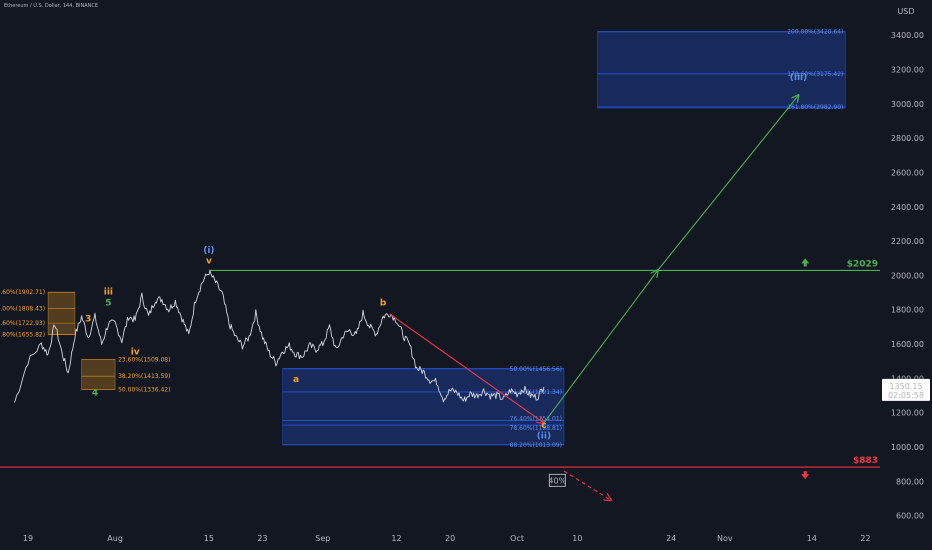 The height and width of the screenshot is (550, 932). Describe the element at coordinates (536, 369) in the screenshot. I see `correction-zone-ii-fib-label: 50.00%(1456.56)` at that location.